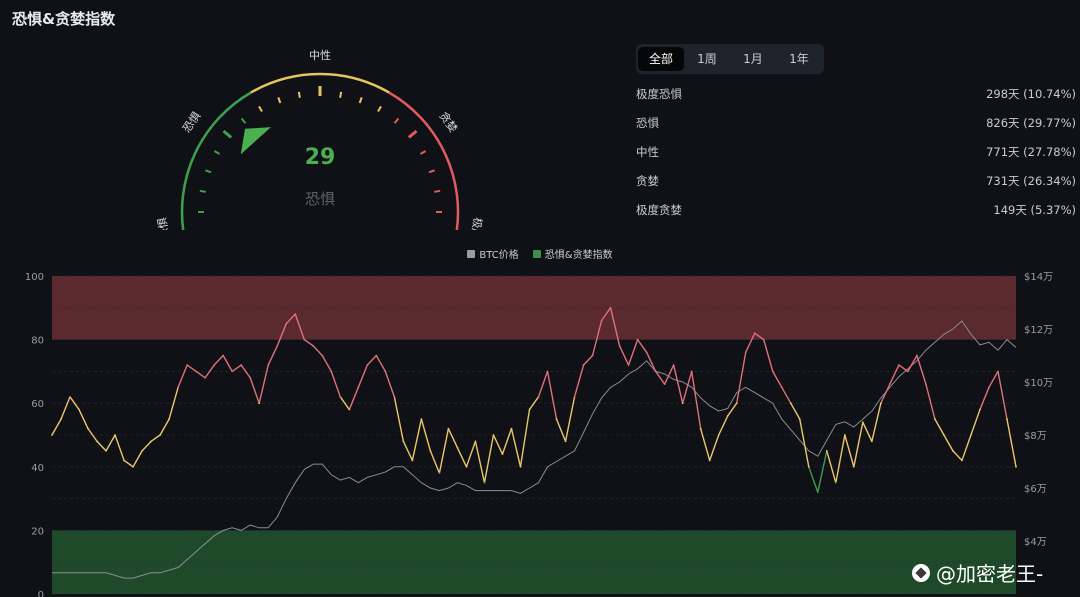  Describe the element at coordinates (493, 253) in the screenshot. I see `legend-item-btc: BTC价格` at that location.